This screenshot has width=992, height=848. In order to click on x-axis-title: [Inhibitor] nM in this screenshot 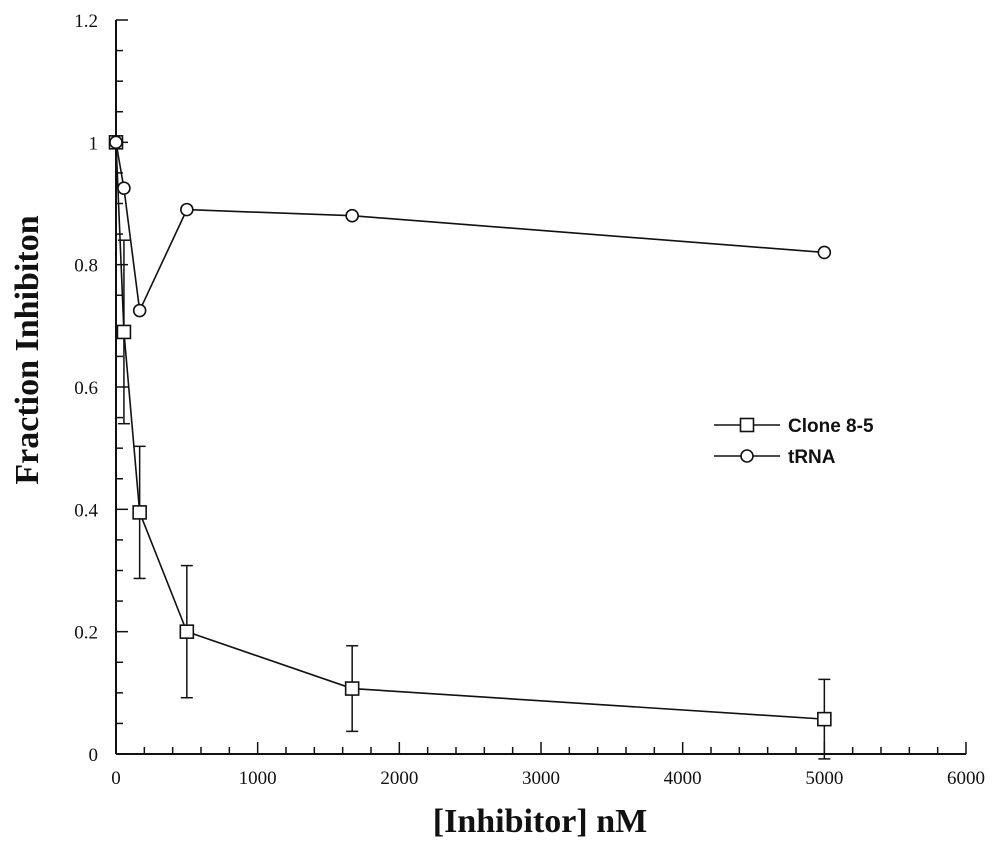, I will do `click(540, 821)`.